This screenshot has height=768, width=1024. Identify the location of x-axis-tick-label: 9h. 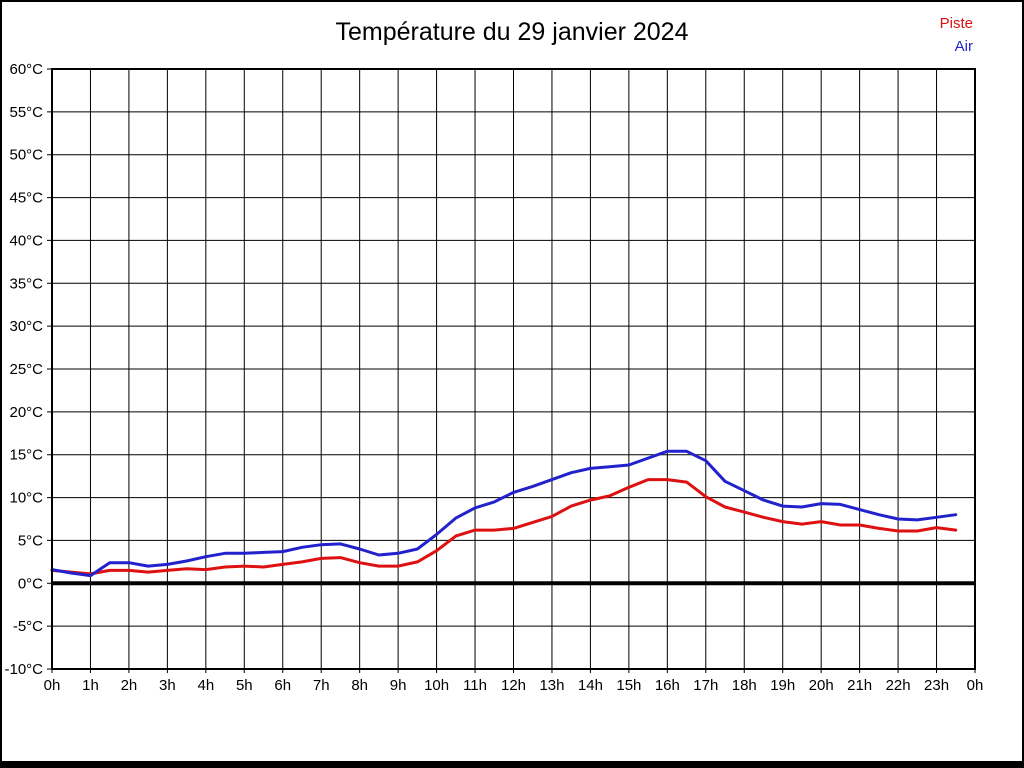
(398, 685).